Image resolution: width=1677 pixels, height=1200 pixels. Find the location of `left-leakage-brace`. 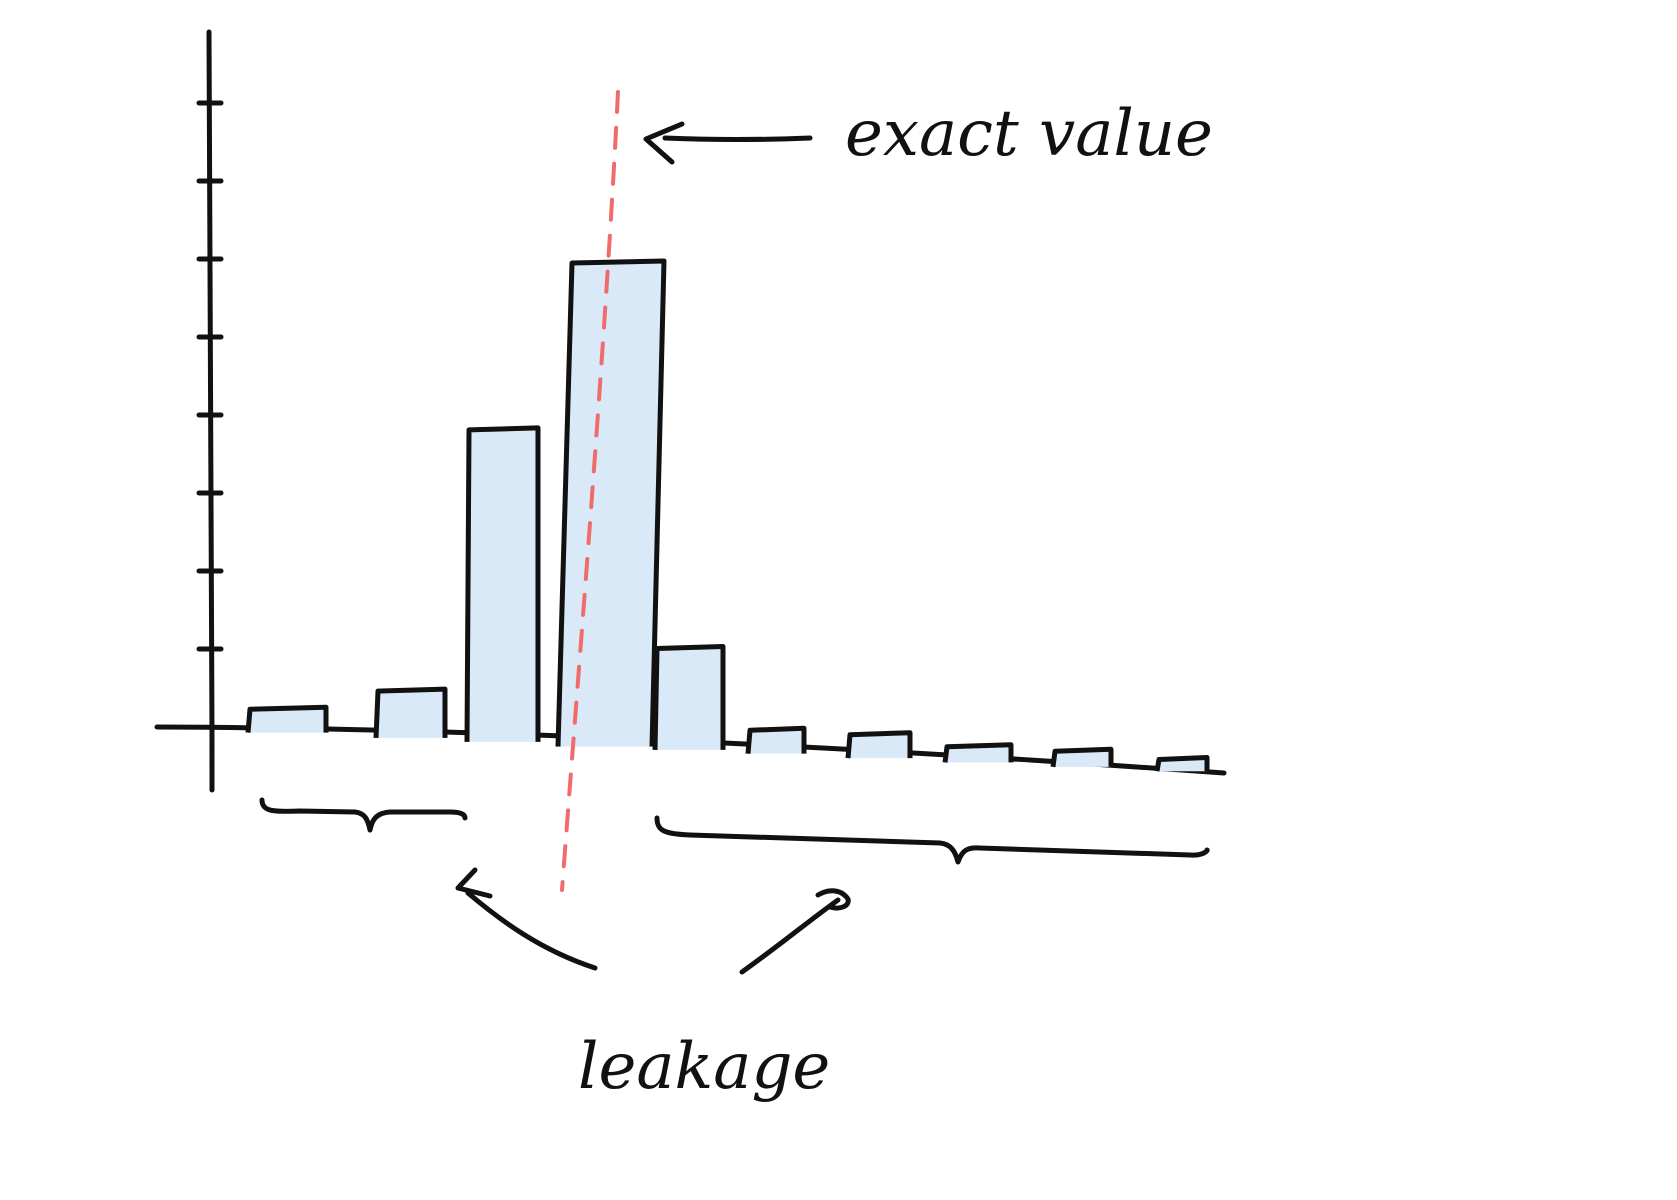

left-leakage-brace is located at coordinates (363, 815).